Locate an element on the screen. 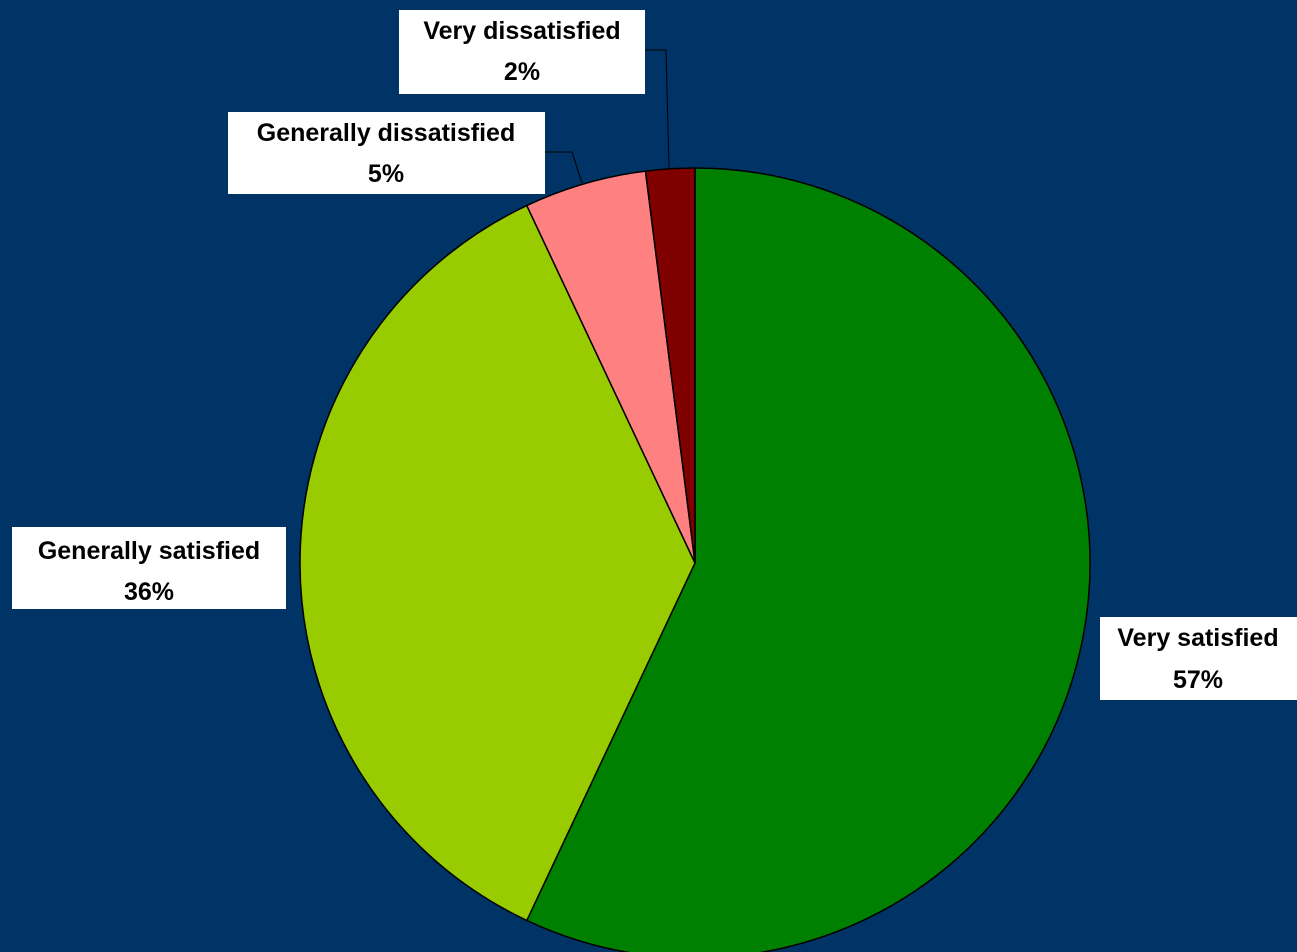  leader-lines is located at coordinates (607, 116).